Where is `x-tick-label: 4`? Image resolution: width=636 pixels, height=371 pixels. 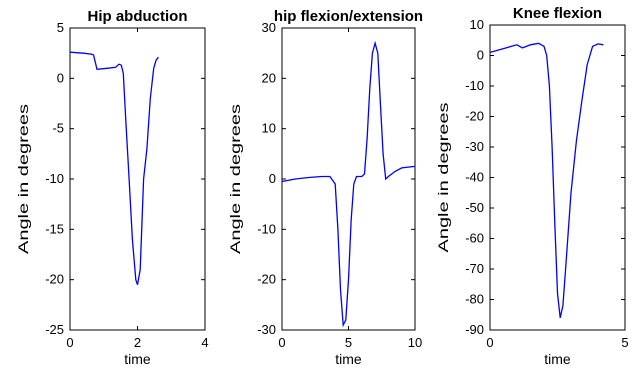
x-tick-label: 4 is located at coordinates (204, 342).